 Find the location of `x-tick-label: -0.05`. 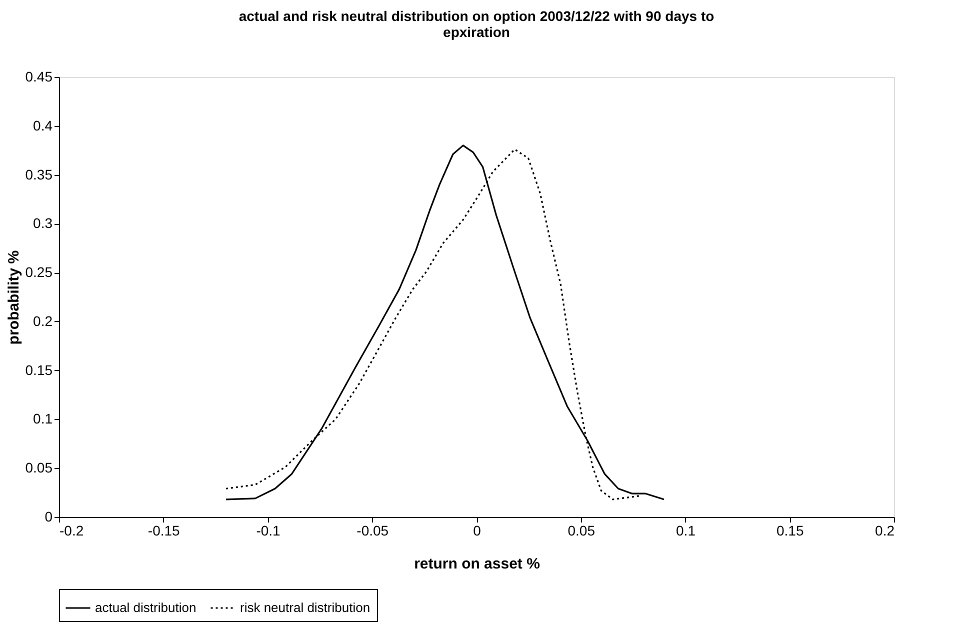

x-tick-label: -0.05 is located at coordinates (372, 530).